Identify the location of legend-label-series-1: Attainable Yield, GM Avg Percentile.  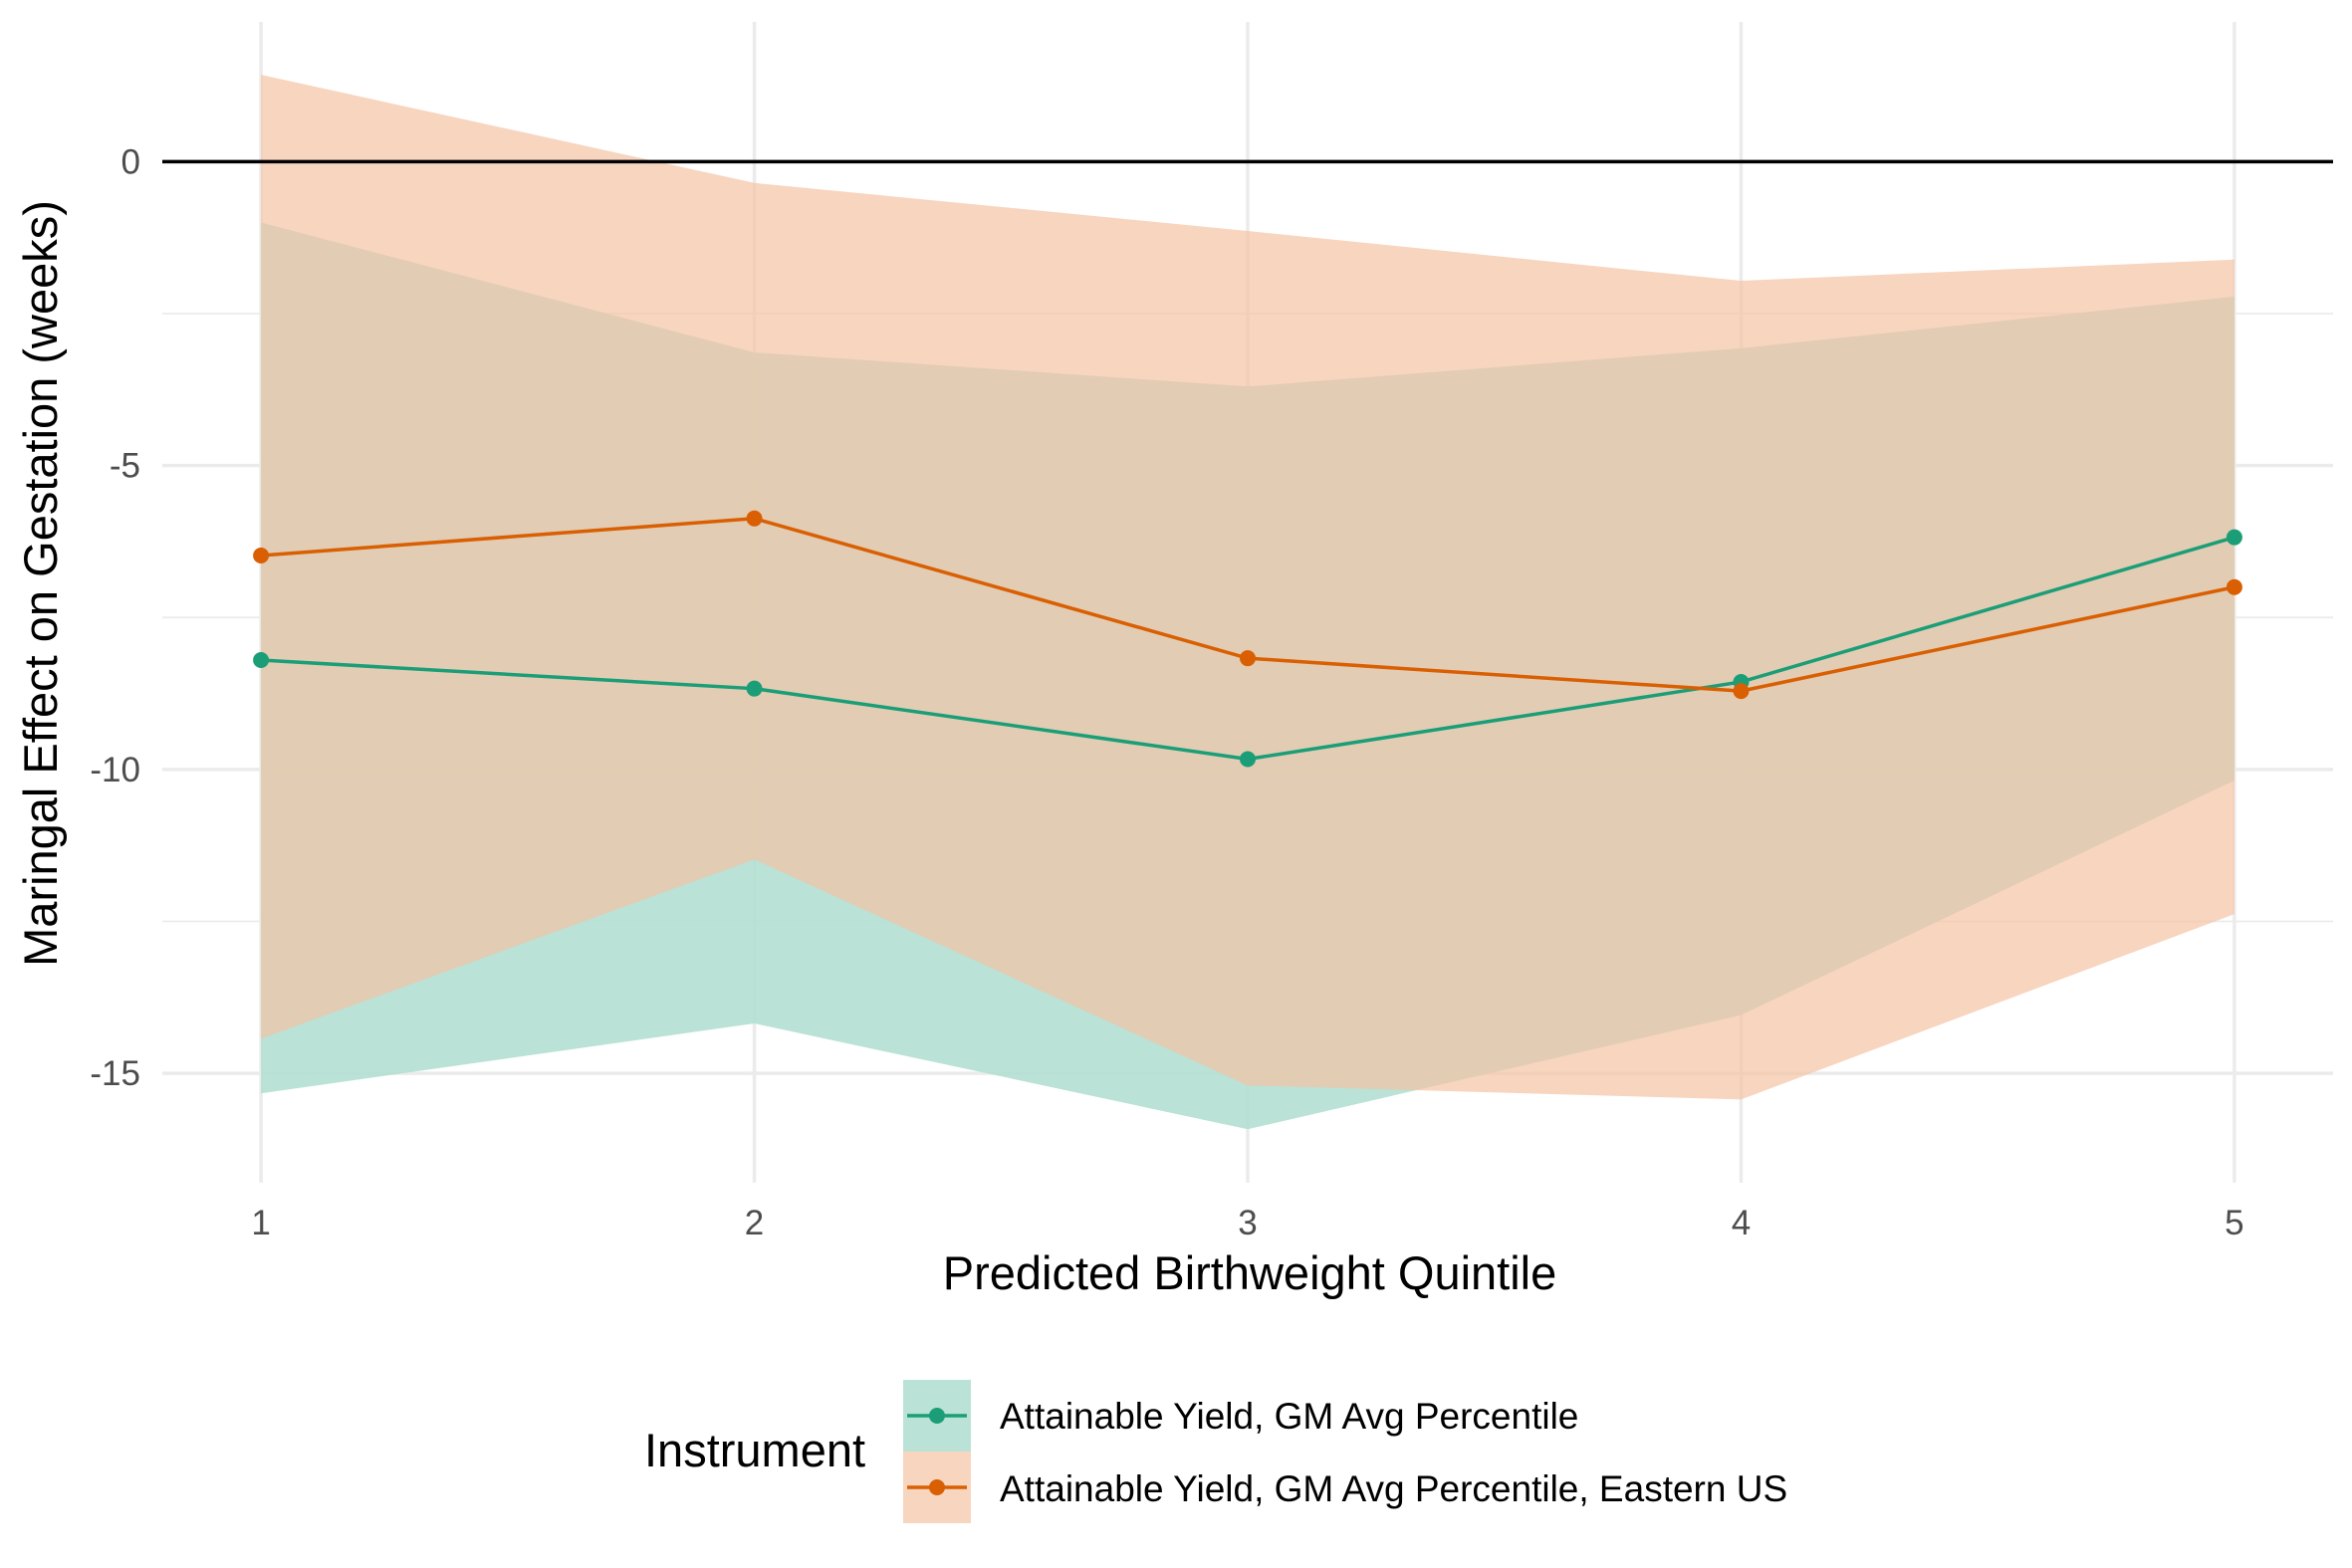
(1289, 1416).